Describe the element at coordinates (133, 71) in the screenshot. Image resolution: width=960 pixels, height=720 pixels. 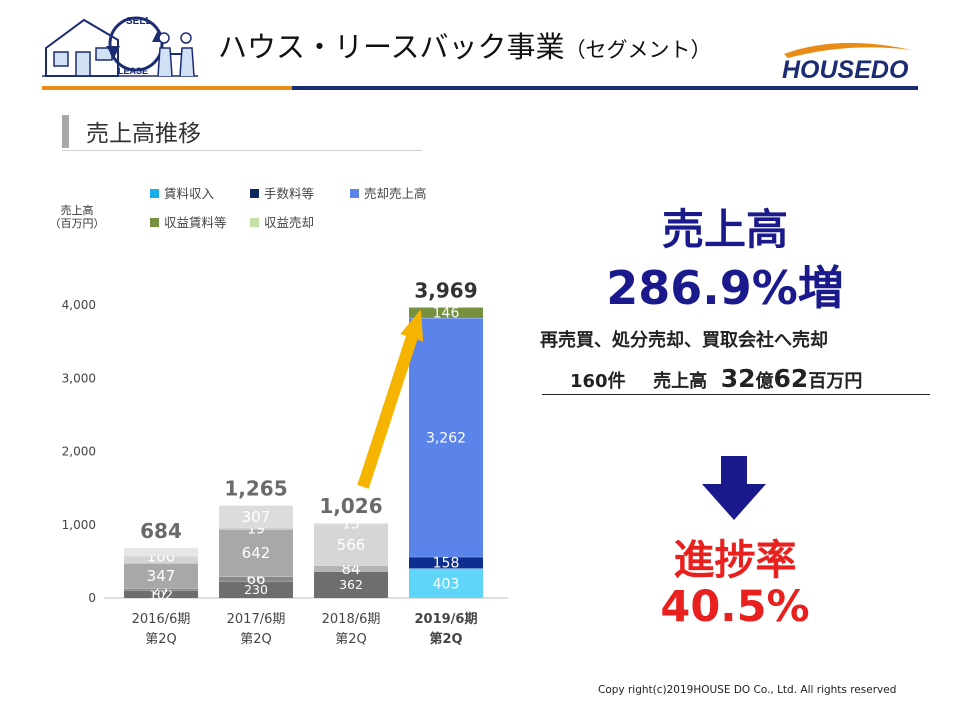
I see `logo-lease-text: LEASE` at that location.